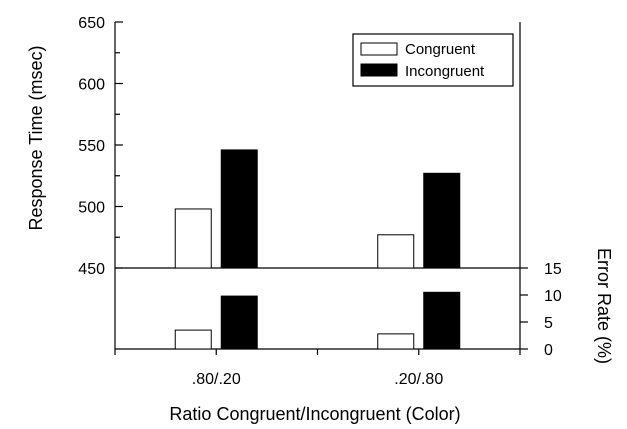  I want to click on err-tick-label-0: 0, so click(548, 350).